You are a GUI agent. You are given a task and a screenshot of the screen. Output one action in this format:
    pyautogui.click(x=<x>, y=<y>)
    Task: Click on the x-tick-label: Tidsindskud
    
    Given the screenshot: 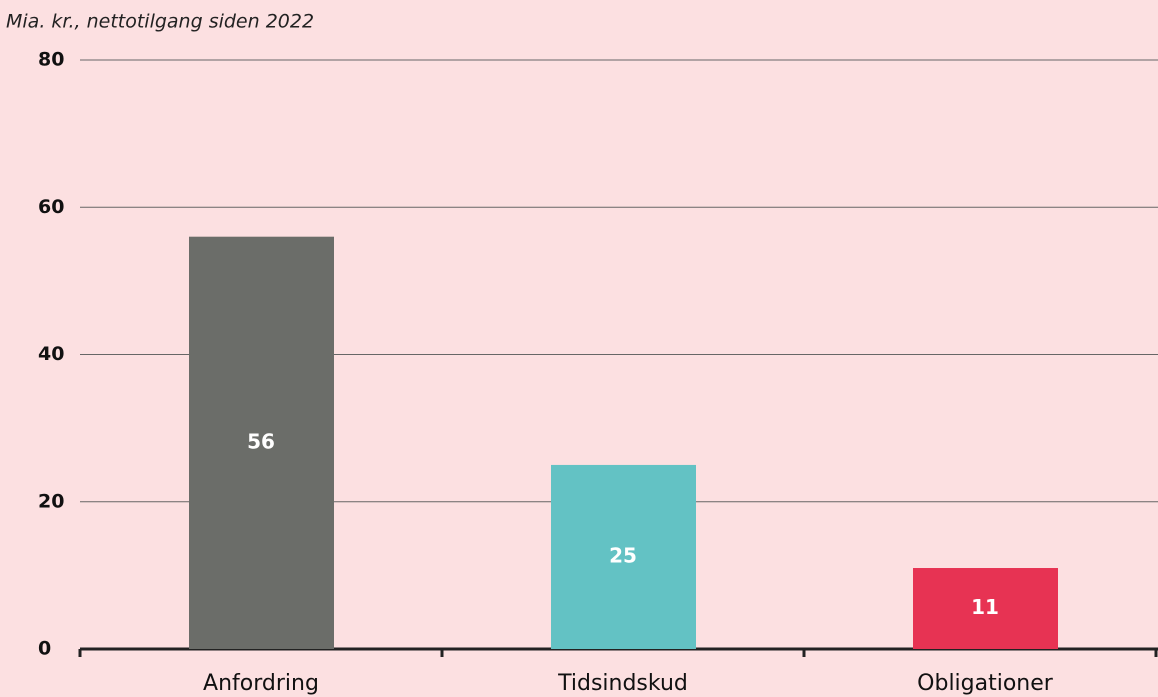 What is the action you would take?
    pyautogui.click(x=622, y=683)
    